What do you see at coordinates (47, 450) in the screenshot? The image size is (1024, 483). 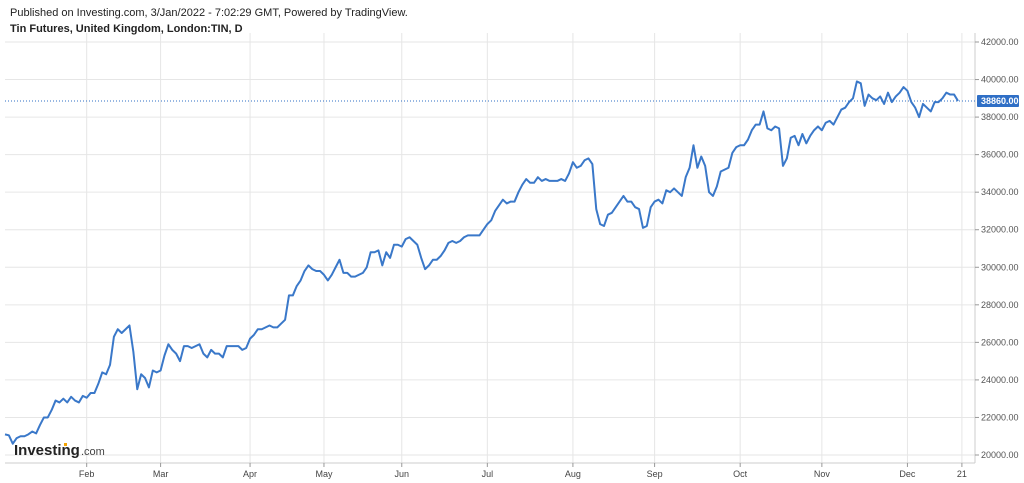 I see `logo-word: Investing` at bounding box center [47, 450].